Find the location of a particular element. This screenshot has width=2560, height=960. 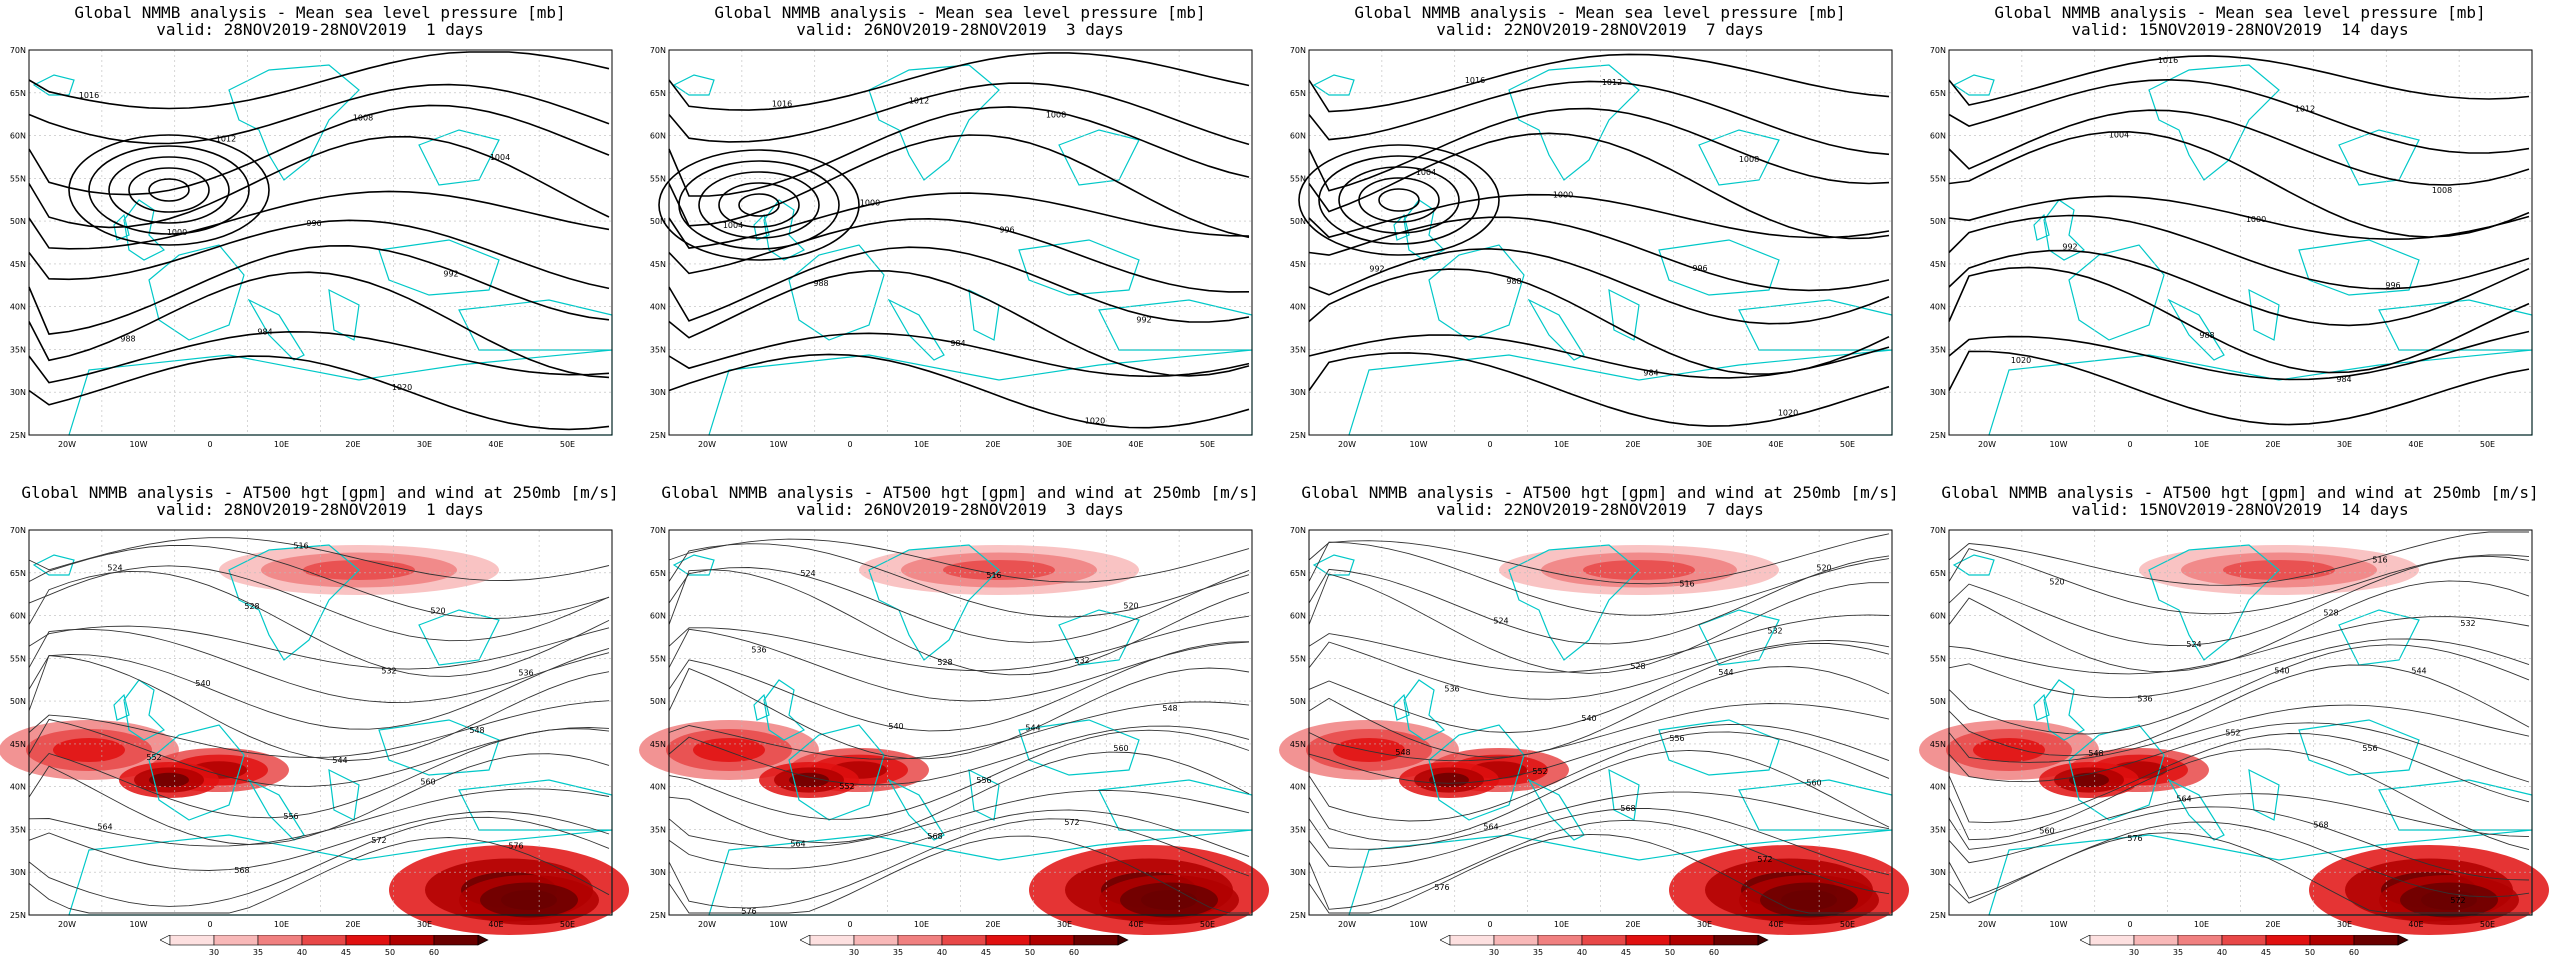

contour-label: 984 is located at coordinates (1650, 372).